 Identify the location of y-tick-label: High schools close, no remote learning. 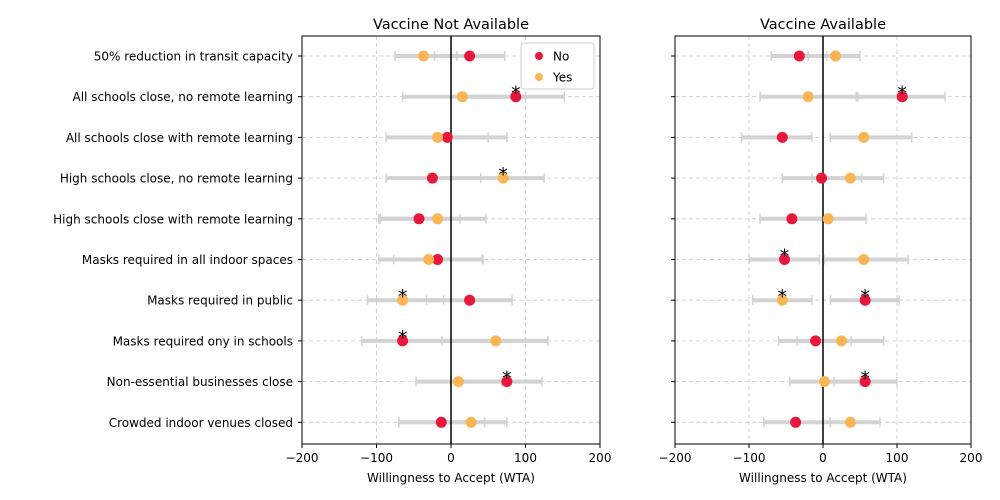
(176, 179).